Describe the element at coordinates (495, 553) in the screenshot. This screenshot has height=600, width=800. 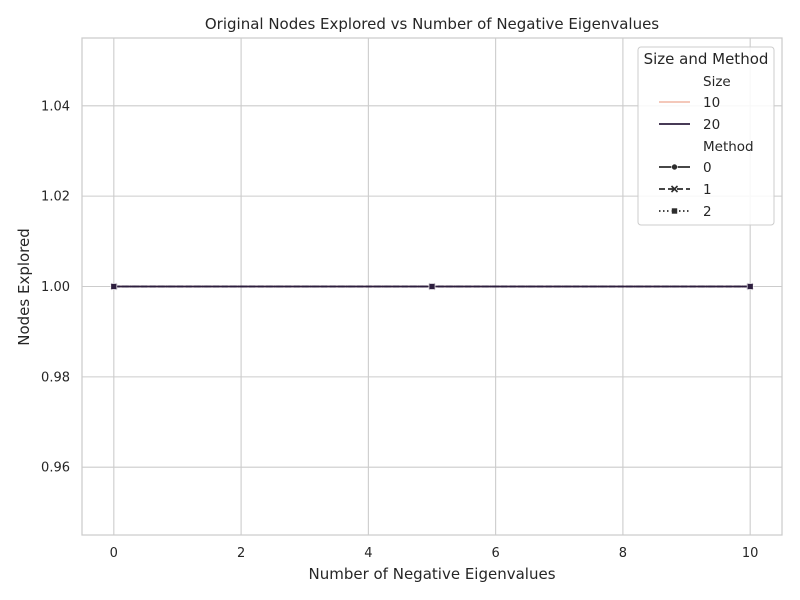
I see `x-tick-label: 6` at that location.